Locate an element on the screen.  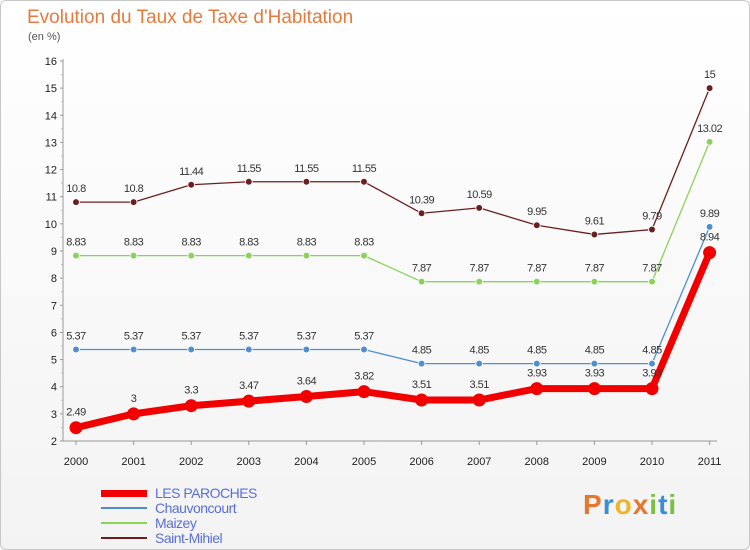
brand-letter: P is located at coordinates (593, 504).